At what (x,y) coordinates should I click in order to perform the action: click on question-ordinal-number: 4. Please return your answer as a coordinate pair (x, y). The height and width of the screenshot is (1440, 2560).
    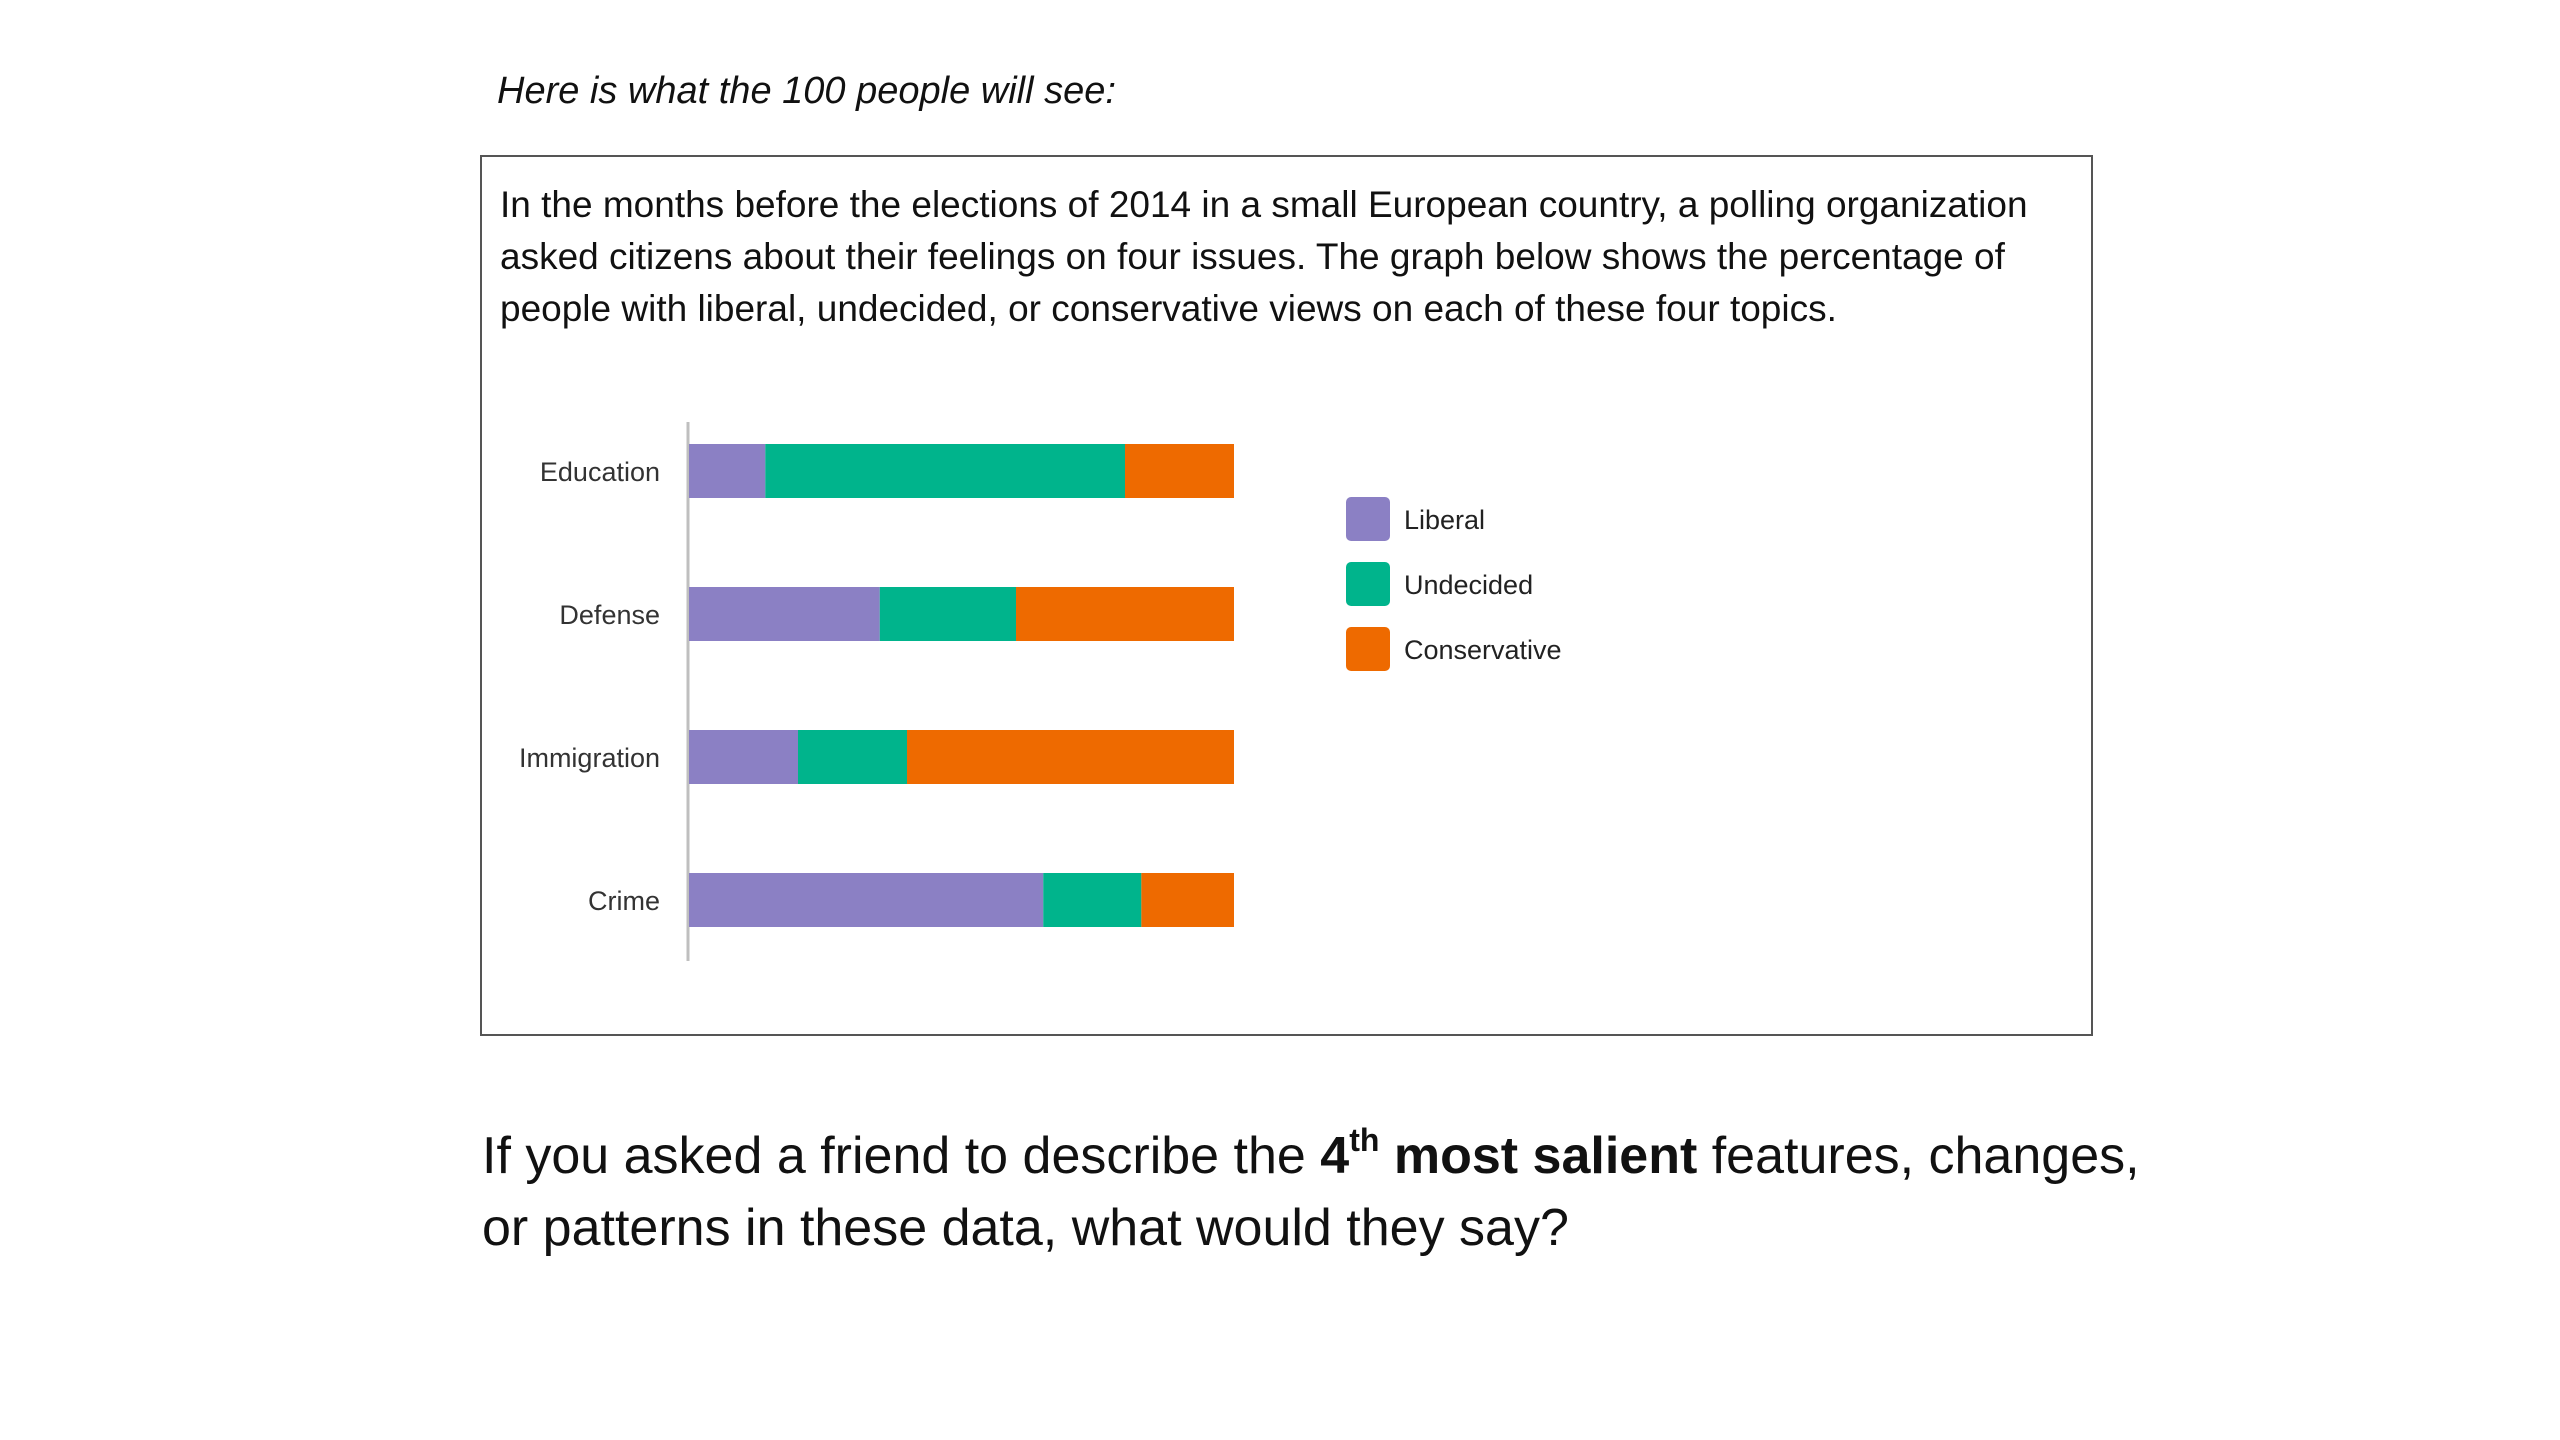
    Looking at the image, I should click on (1335, 1156).